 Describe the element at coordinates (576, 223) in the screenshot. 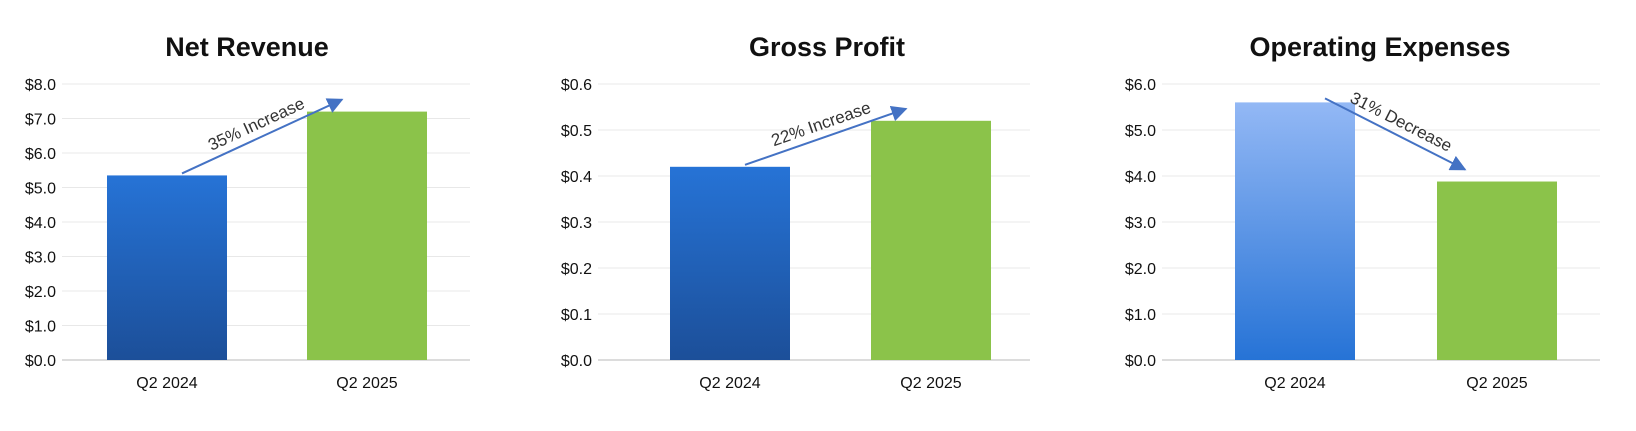

I see `y-tick-label: $0.3` at that location.